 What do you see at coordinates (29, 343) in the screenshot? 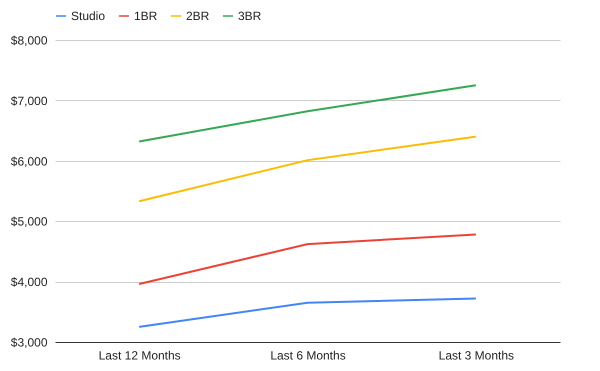
I see `y-tick-label: $3,000` at bounding box center [29, 343].